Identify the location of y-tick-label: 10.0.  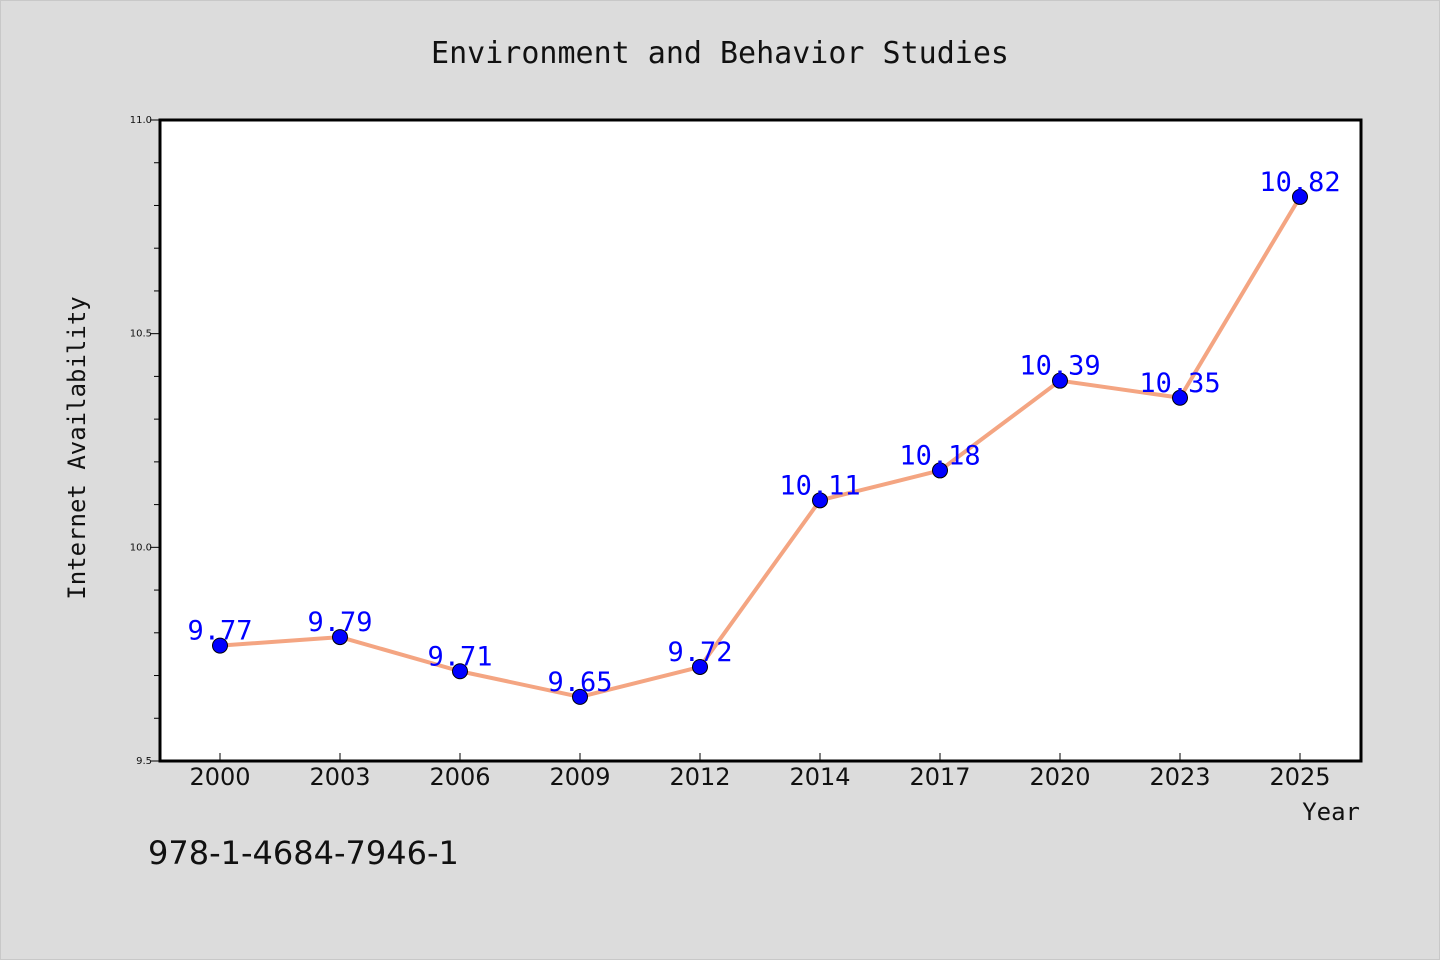
(141, 547).